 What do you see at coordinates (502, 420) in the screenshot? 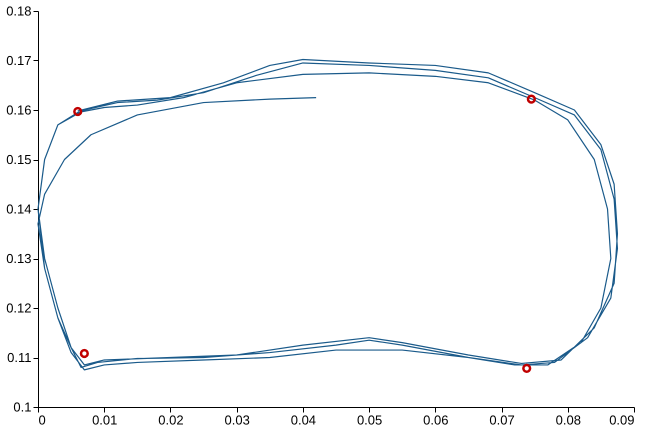
I see `x-tick-label: 0.07` at bounding box center [502, 420].